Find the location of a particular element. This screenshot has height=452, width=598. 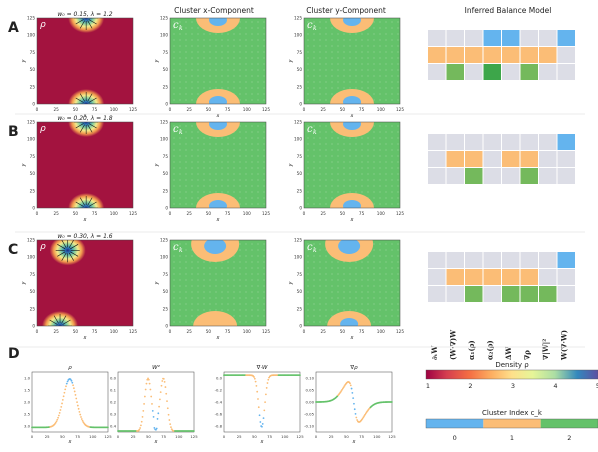

balance-term-label: W(∇·W) is located at coordinates (564, 345).